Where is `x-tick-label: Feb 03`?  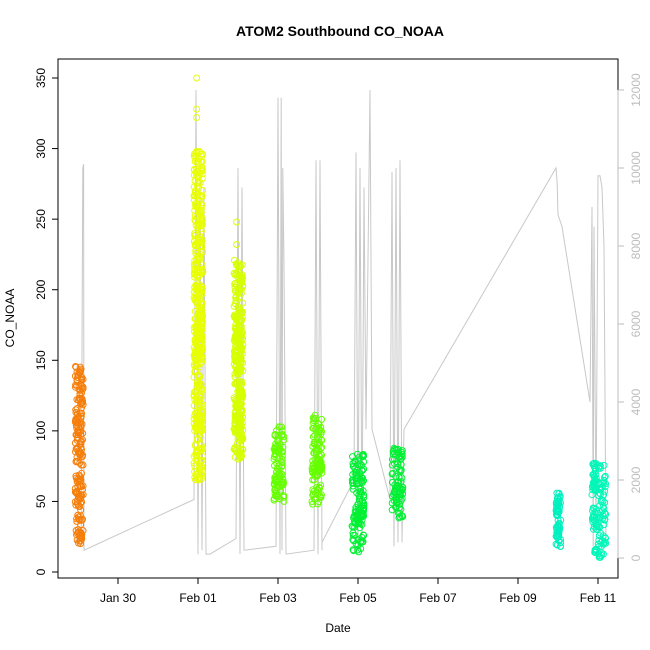 x-tick-label: Feb 03 is located at coordinates (278, 598).